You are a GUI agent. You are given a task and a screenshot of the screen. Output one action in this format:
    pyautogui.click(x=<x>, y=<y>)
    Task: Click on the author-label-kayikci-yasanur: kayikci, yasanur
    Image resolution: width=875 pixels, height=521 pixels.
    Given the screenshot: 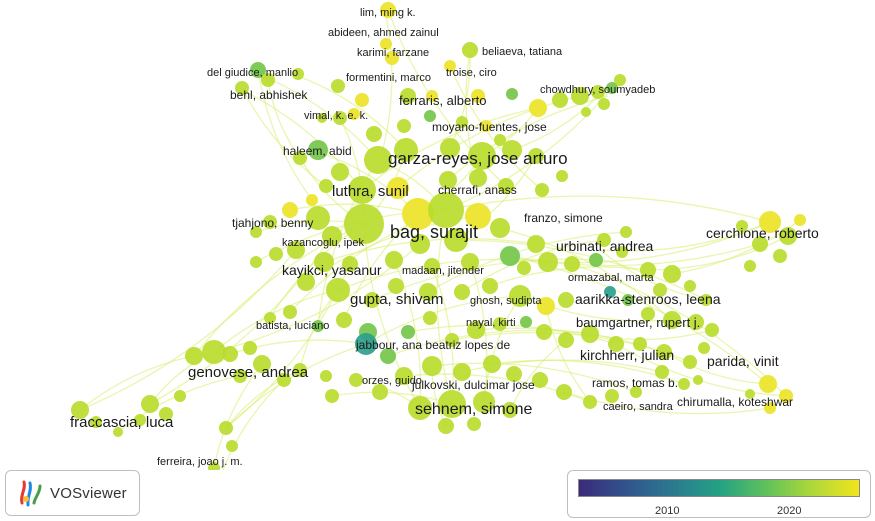 What is the action you would take?
    pyautogui.click(x=332, y=270)
    